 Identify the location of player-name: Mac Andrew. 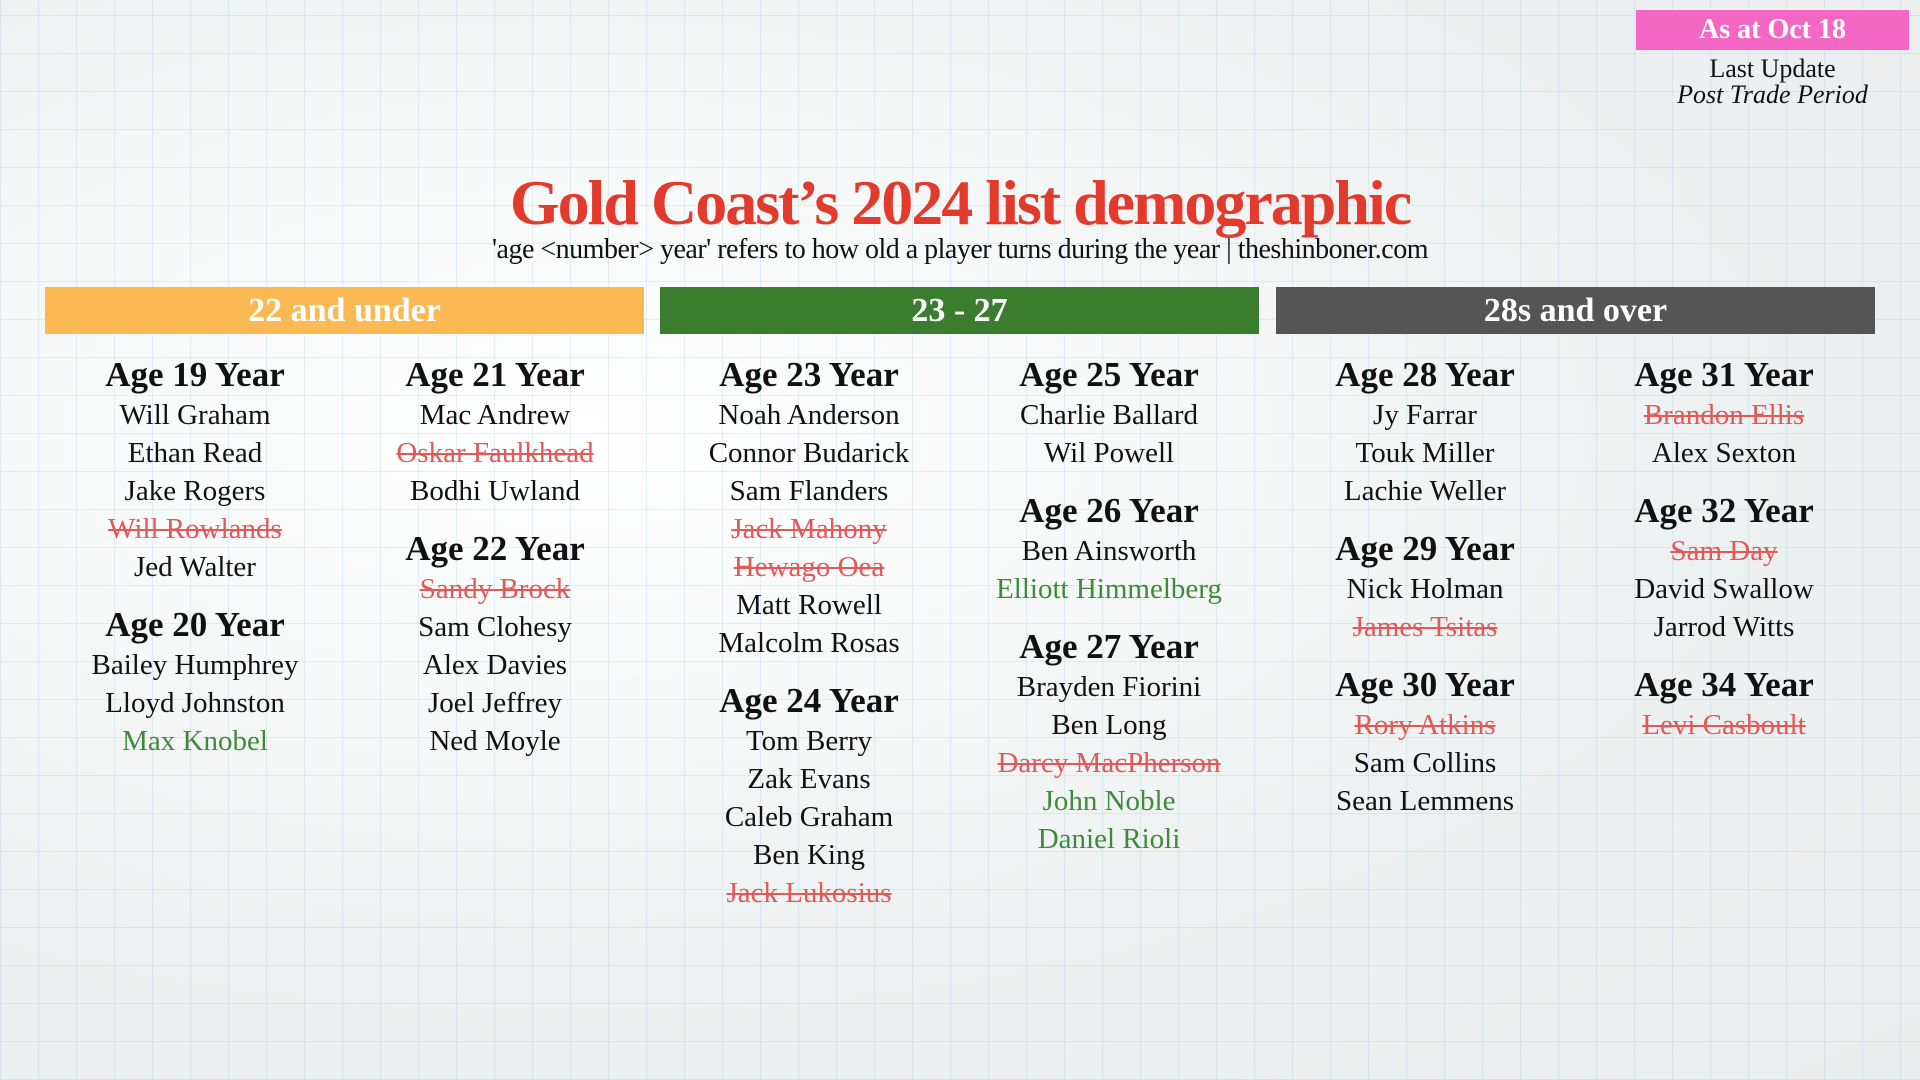
(495, 415).